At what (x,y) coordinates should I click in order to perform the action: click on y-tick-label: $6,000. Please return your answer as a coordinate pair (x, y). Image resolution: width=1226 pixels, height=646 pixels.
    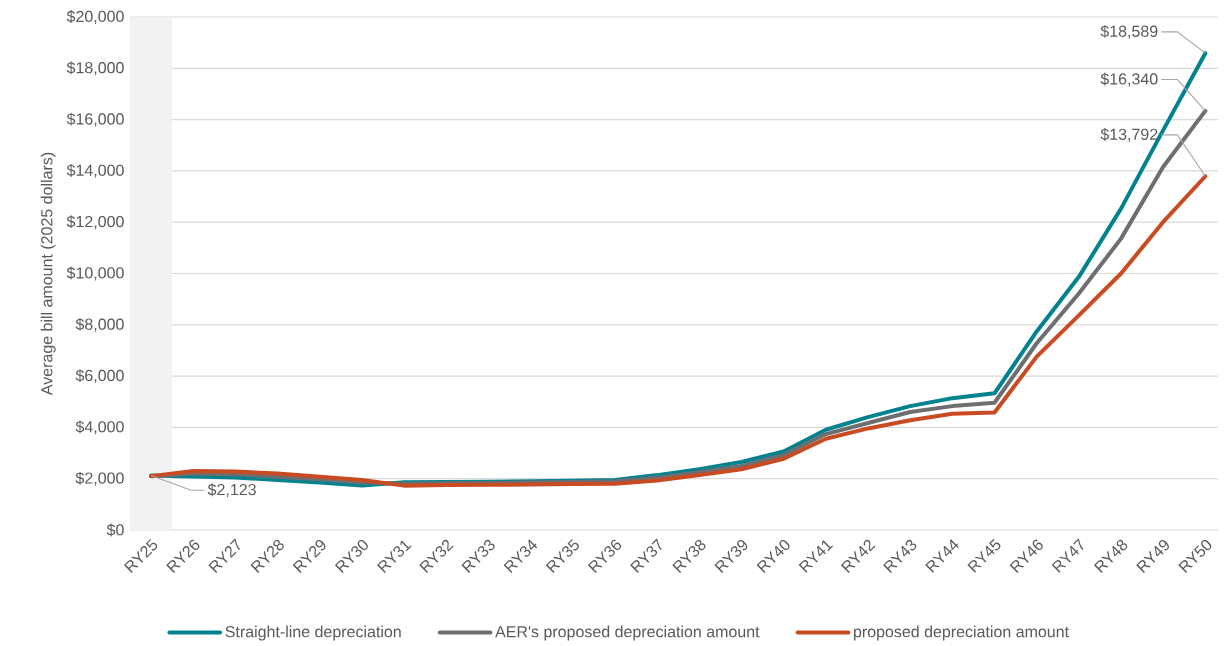
    Looking at the image, I should click on (99, 376).